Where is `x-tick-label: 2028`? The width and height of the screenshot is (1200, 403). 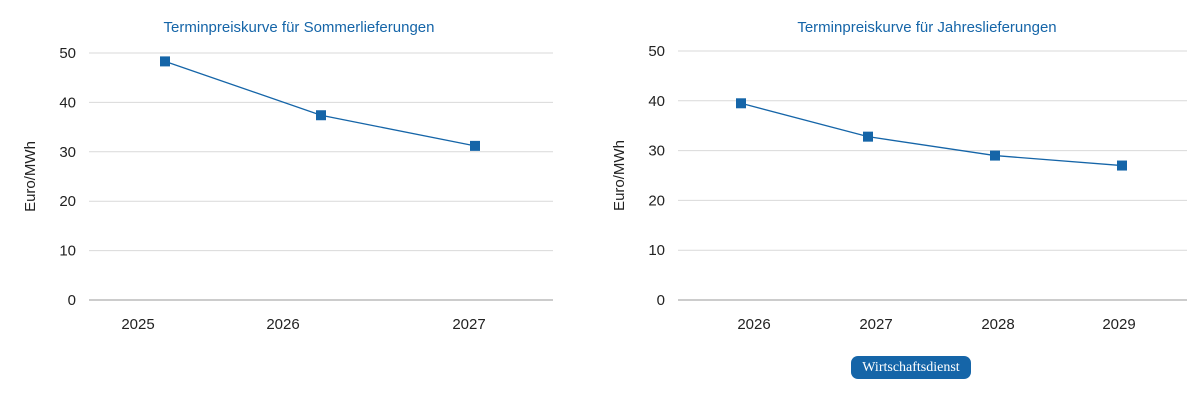
x-tick-label: 2028 is located at coordinates (997, 324).